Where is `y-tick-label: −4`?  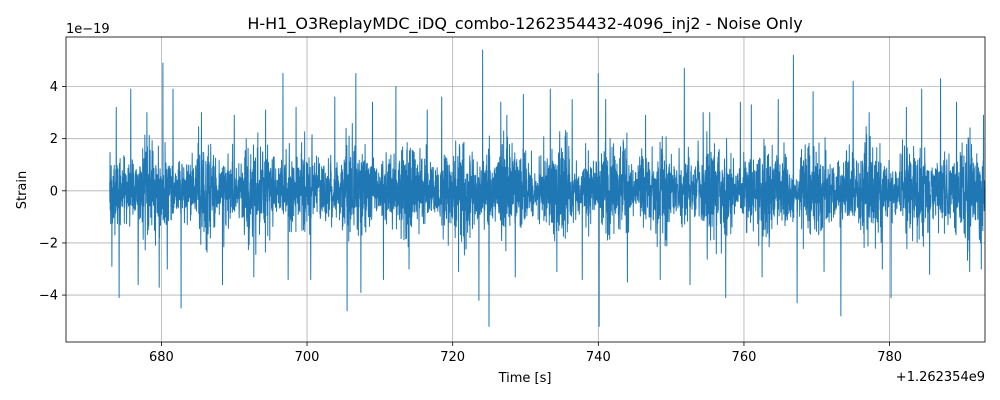
y-tick-label: −4 is located at coordinates (48, 296).